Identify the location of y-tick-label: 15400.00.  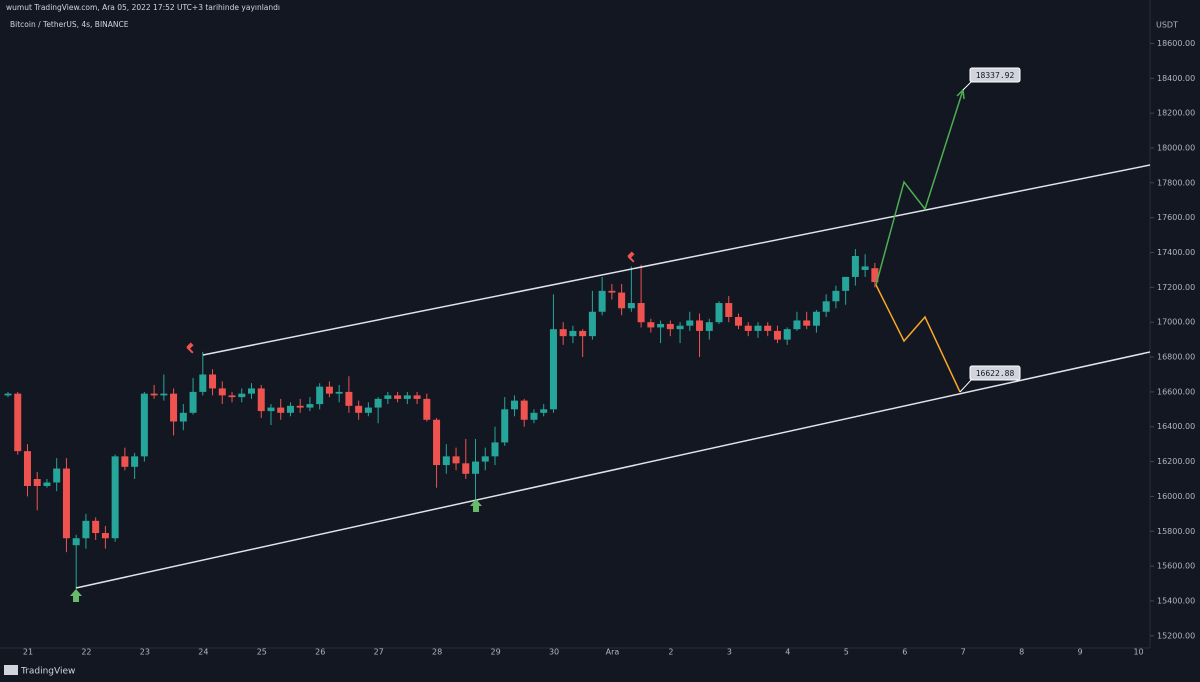
(1176, 600).